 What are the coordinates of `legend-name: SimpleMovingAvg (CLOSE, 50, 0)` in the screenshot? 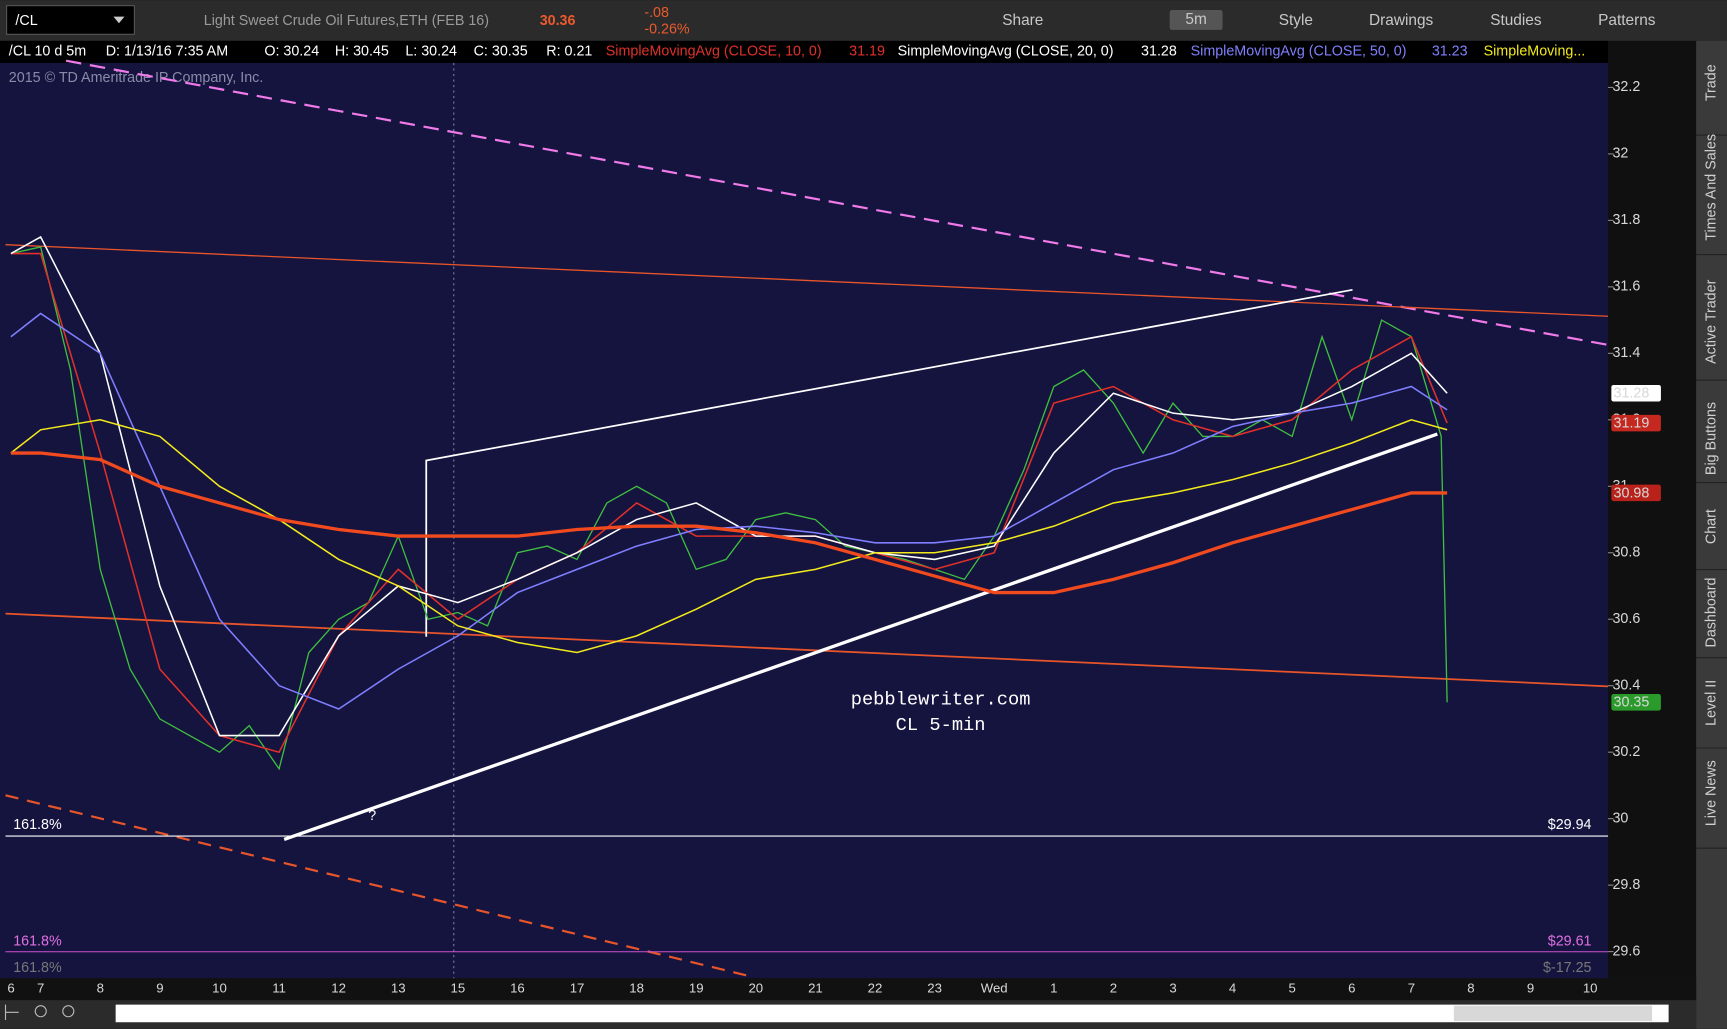 It's located at (1299, 52).